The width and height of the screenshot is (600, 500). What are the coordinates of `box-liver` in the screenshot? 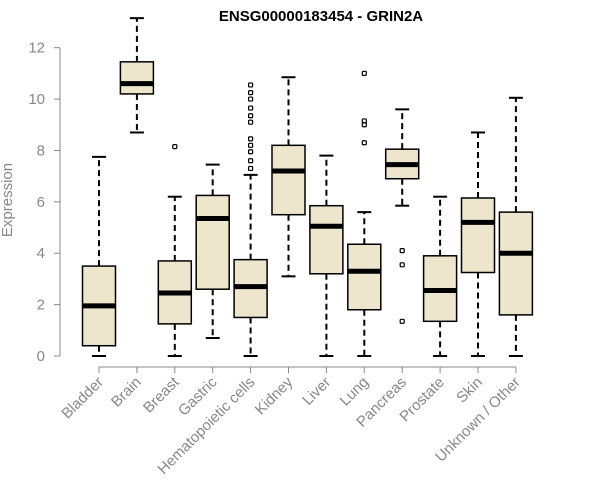 It's located at (326, 255).